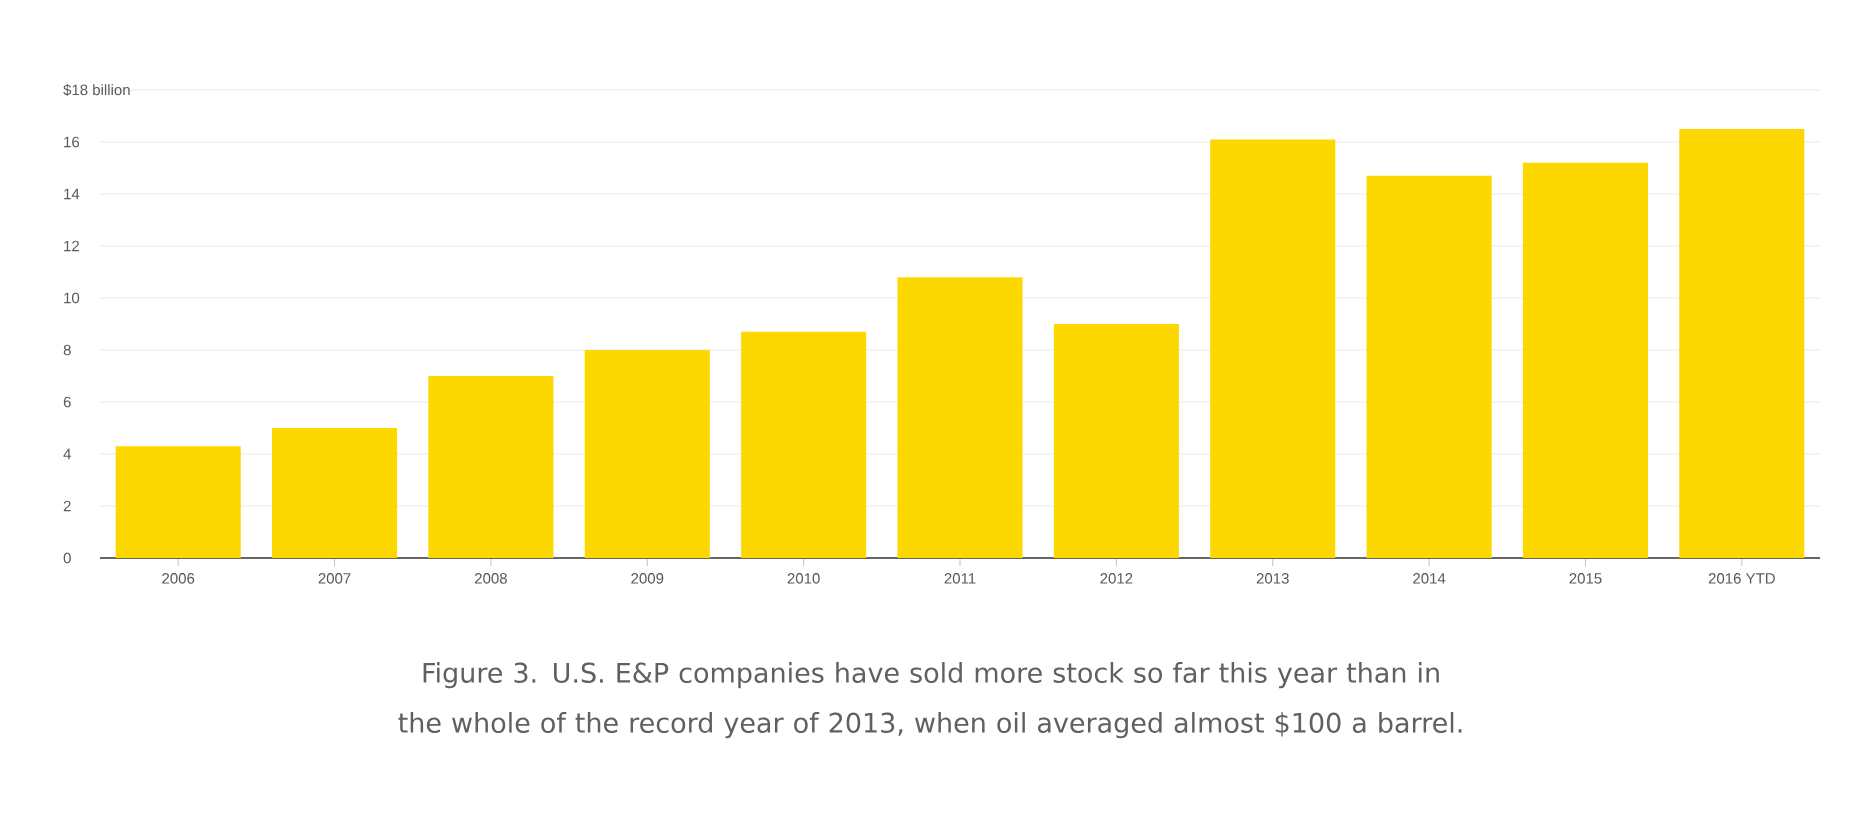  Describe the element at coordinates (72, 194) in the screenshot. I see `y-tick-label: 14` at that location.